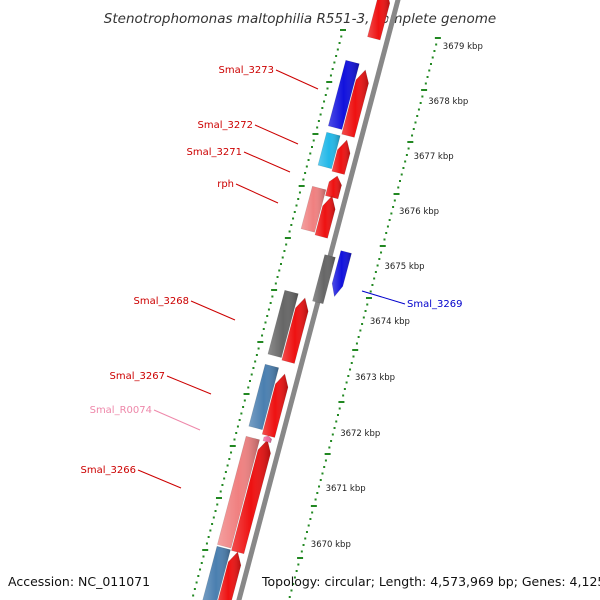 The image size is (600, 600). I want to click on feature-fwd-rph-shade, so click(325, 217).